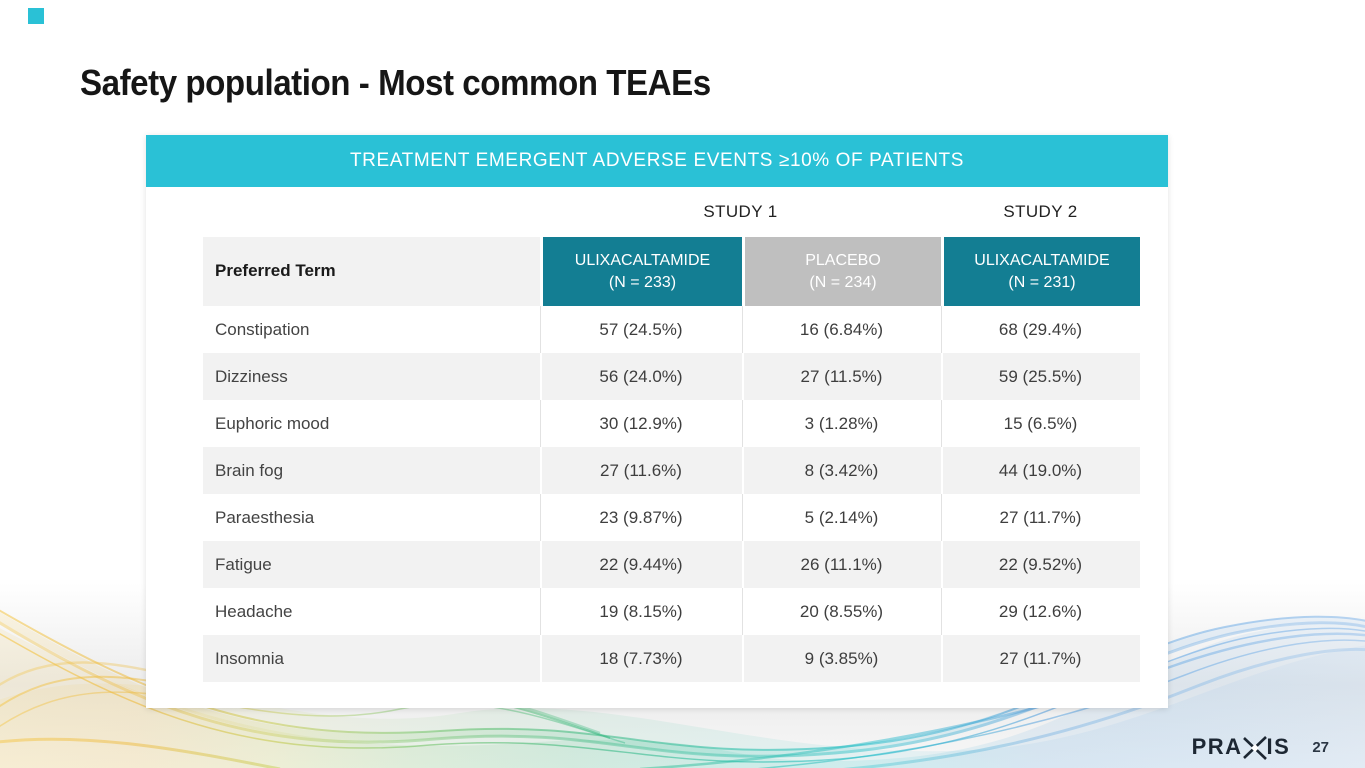 Image resolution: width=1365 pixels, height=768 pixels. What do you see at coordinates (641, 423) in the screenshot?
I see `value-cell: 30 (12.9%)` at bounding box center [641, 423].